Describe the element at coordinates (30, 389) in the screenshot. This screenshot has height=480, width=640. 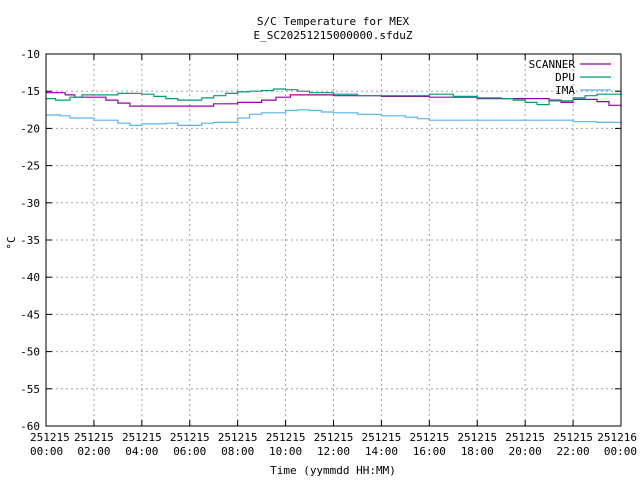
I see `y-tick-label: -55` at that location.